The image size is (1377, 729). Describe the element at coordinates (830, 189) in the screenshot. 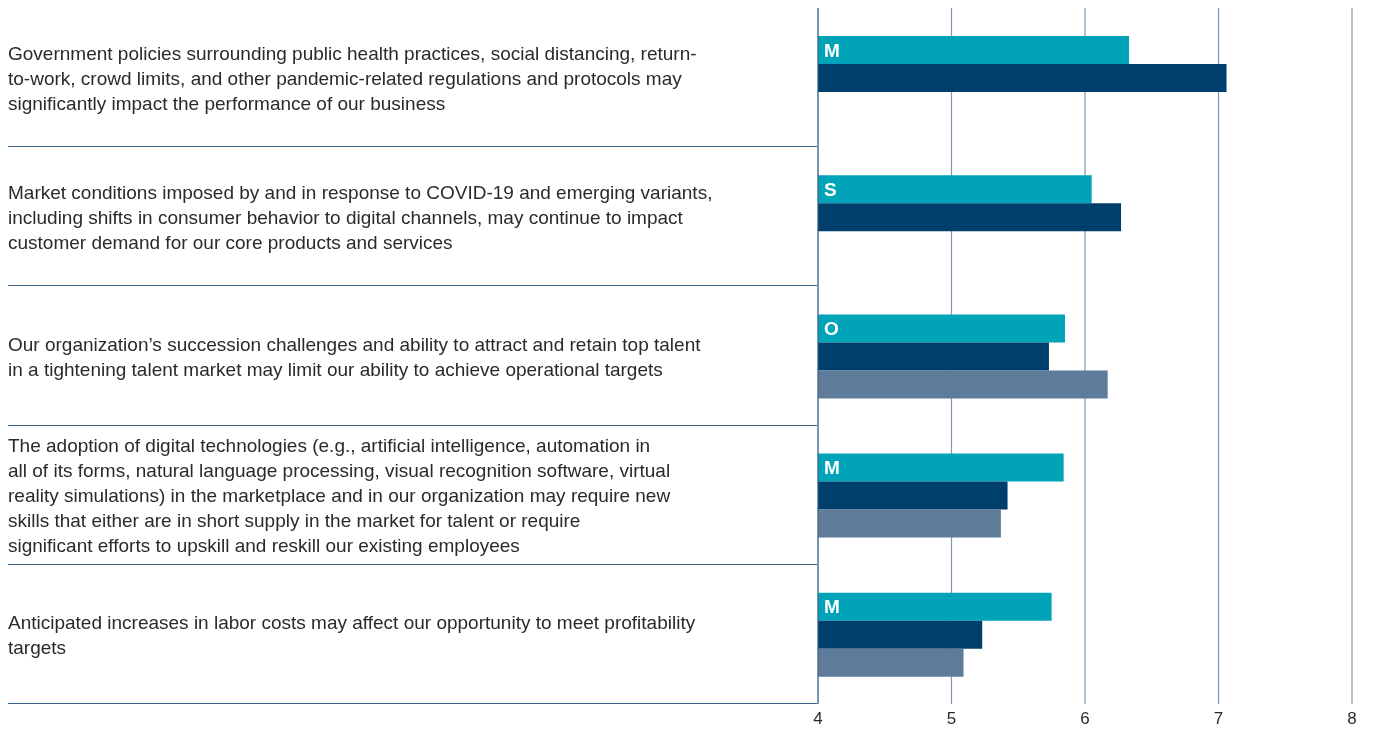

I see `data-label: S` at that location.